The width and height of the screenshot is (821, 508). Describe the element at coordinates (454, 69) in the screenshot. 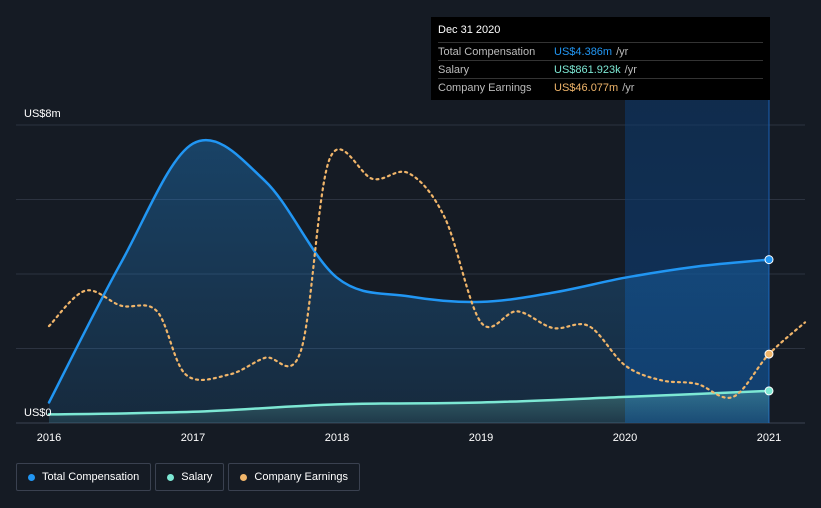

I see `tooltip-label: Salary` at that location.